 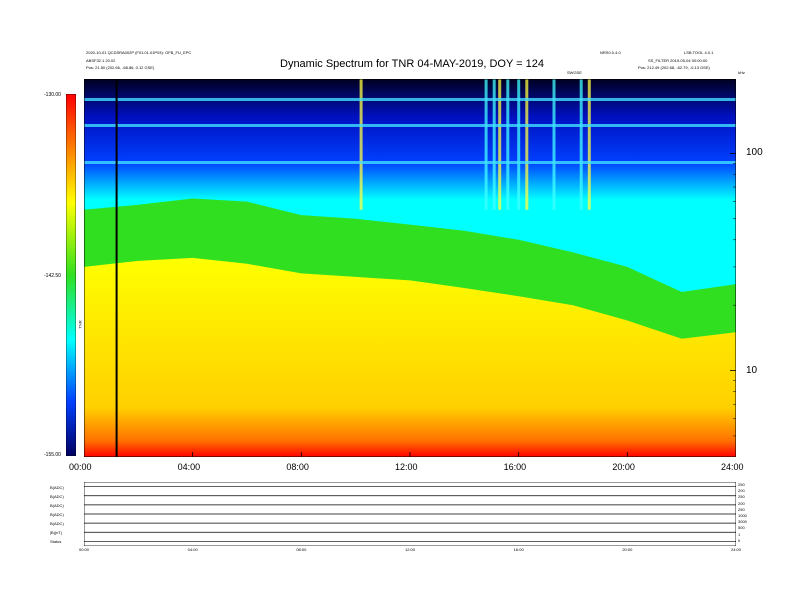 What do you see at coordinates (410, 514) in the screenshot?
I see `lower-panel` at bounding box center [410, 514].